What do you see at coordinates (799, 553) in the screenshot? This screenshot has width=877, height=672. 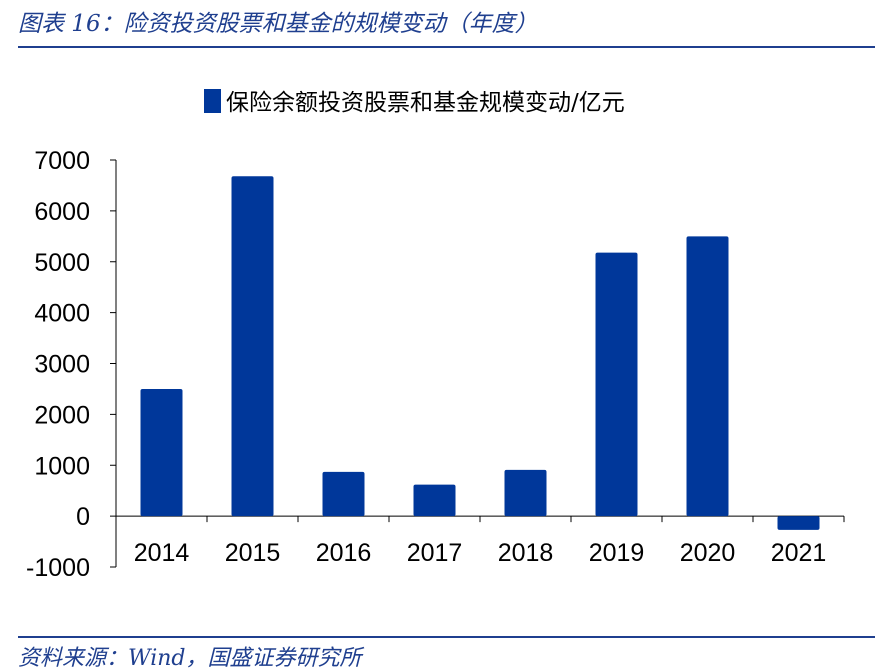 I see `x-tick-label: 2021` at bounding box center [799, 553].